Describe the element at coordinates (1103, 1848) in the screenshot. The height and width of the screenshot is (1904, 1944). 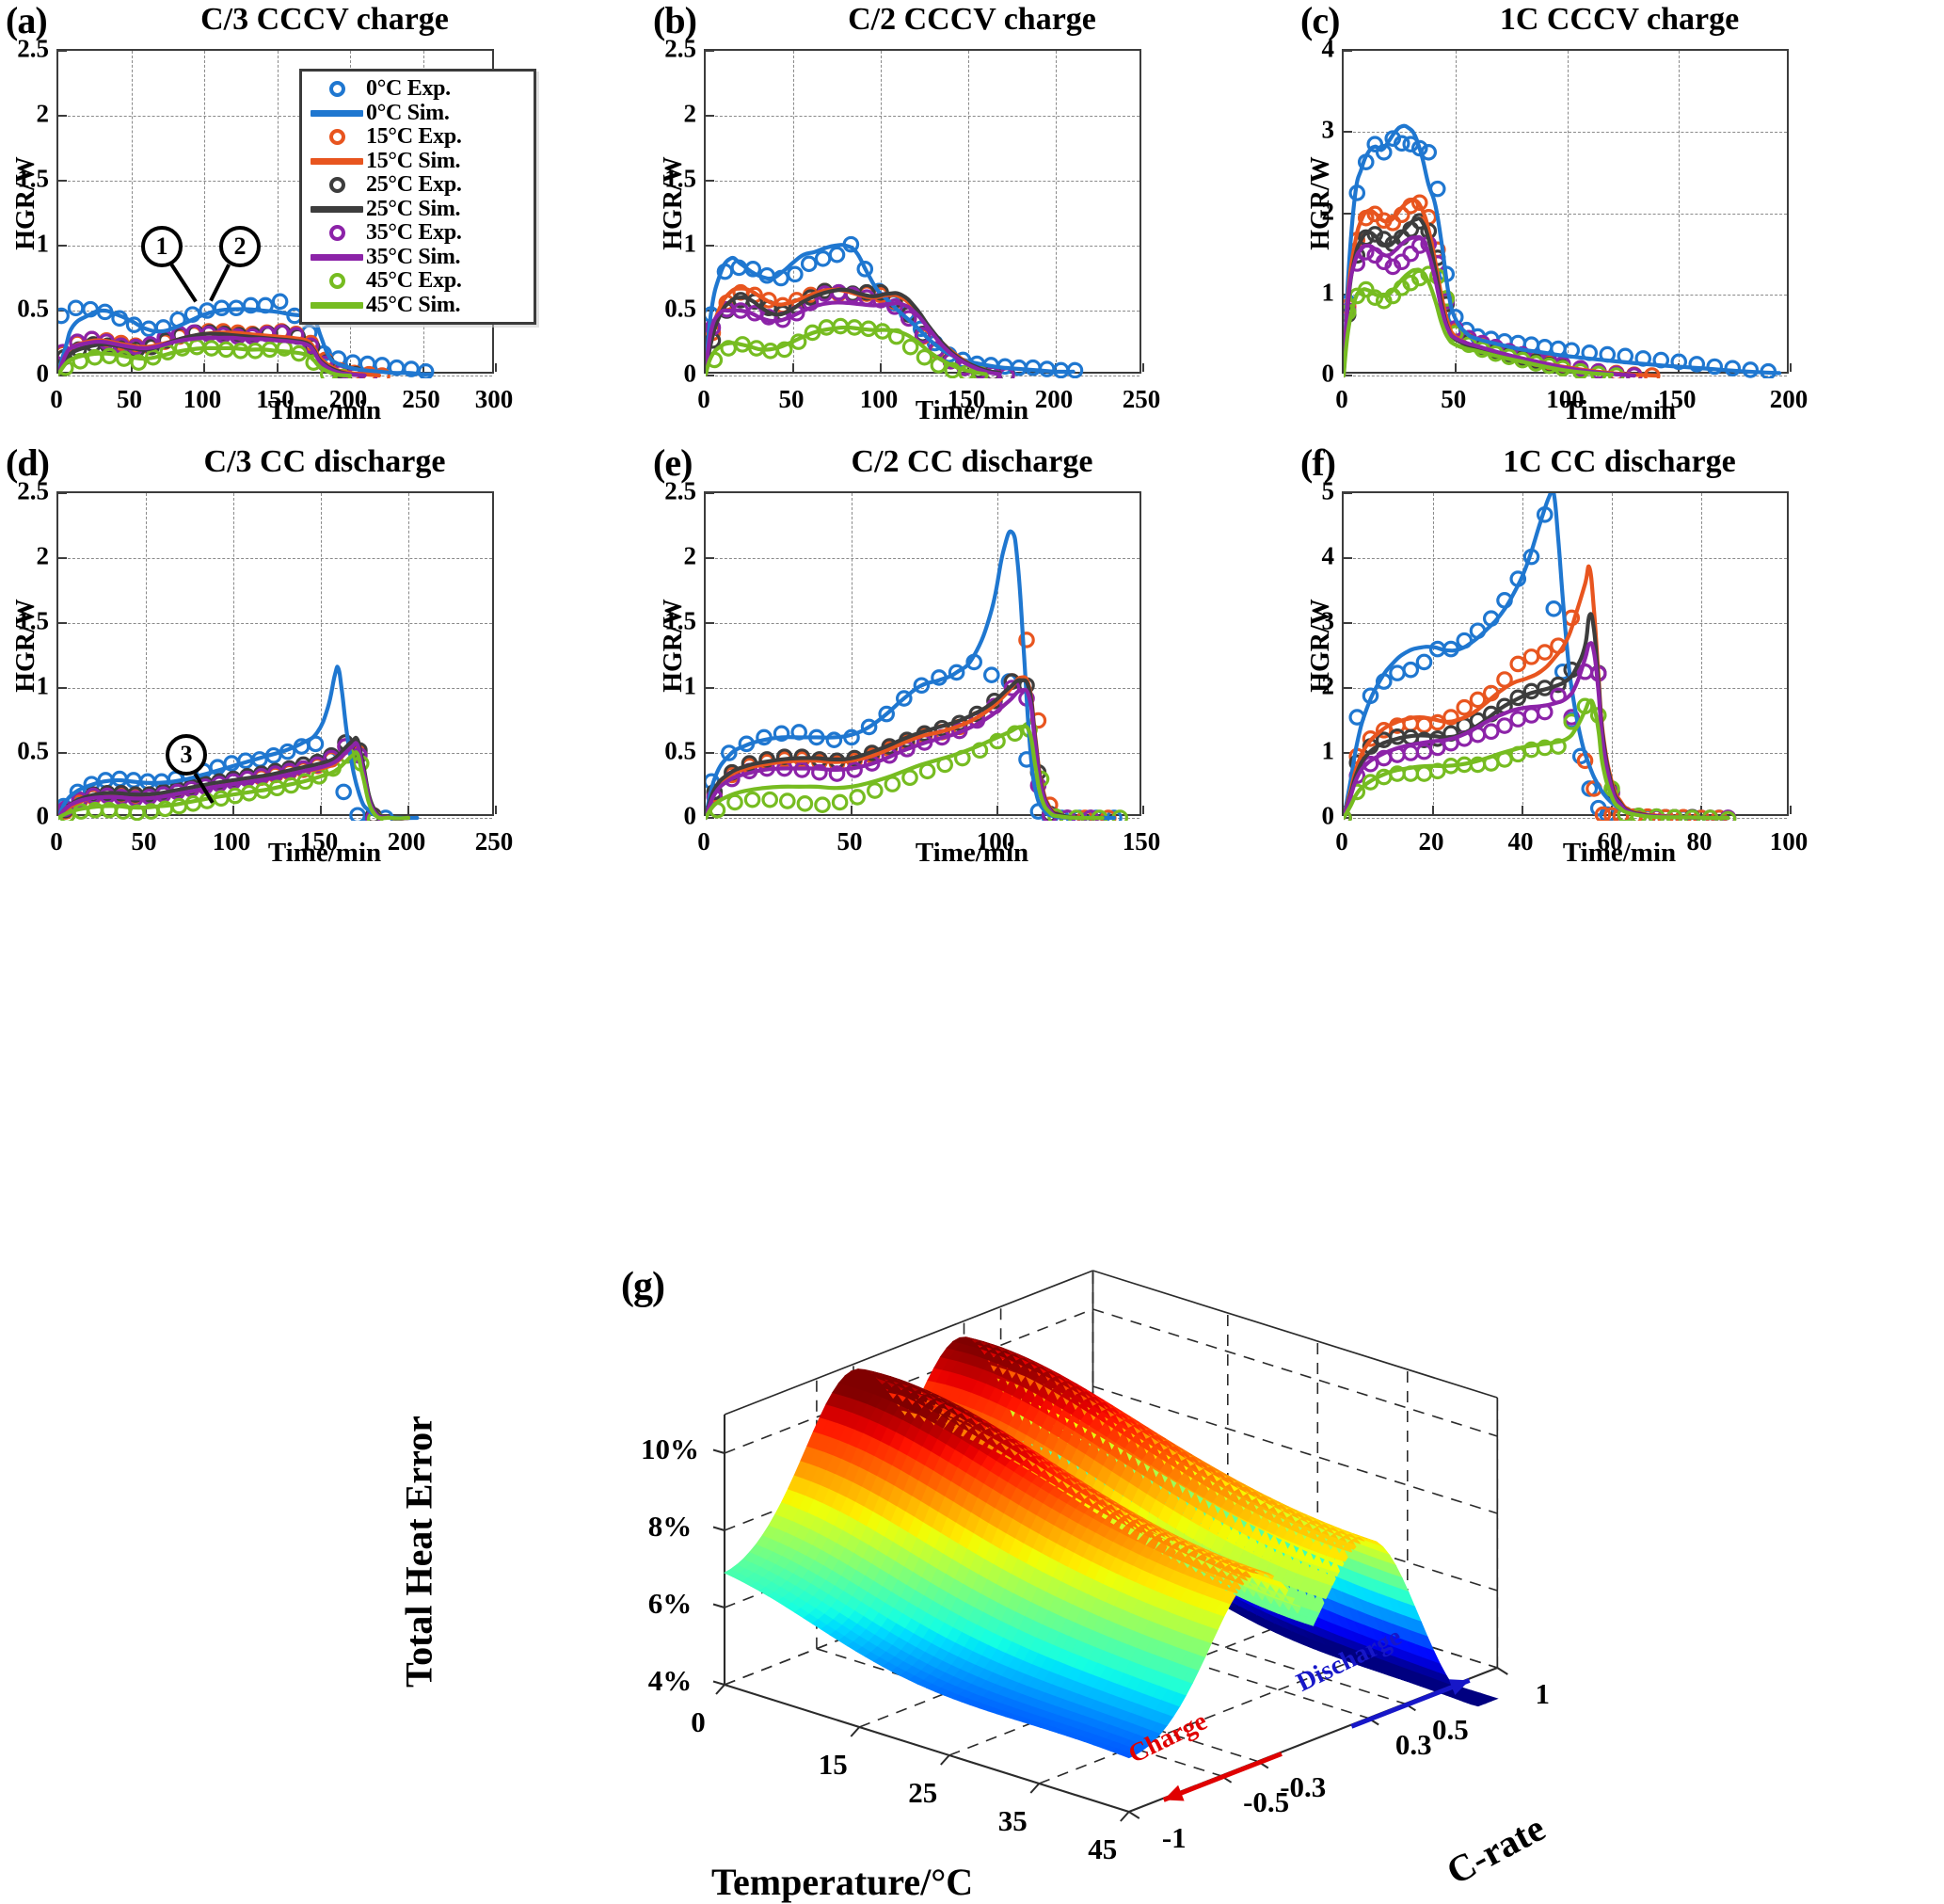
I see `temperature-tick-label-3d: 45` at that location.